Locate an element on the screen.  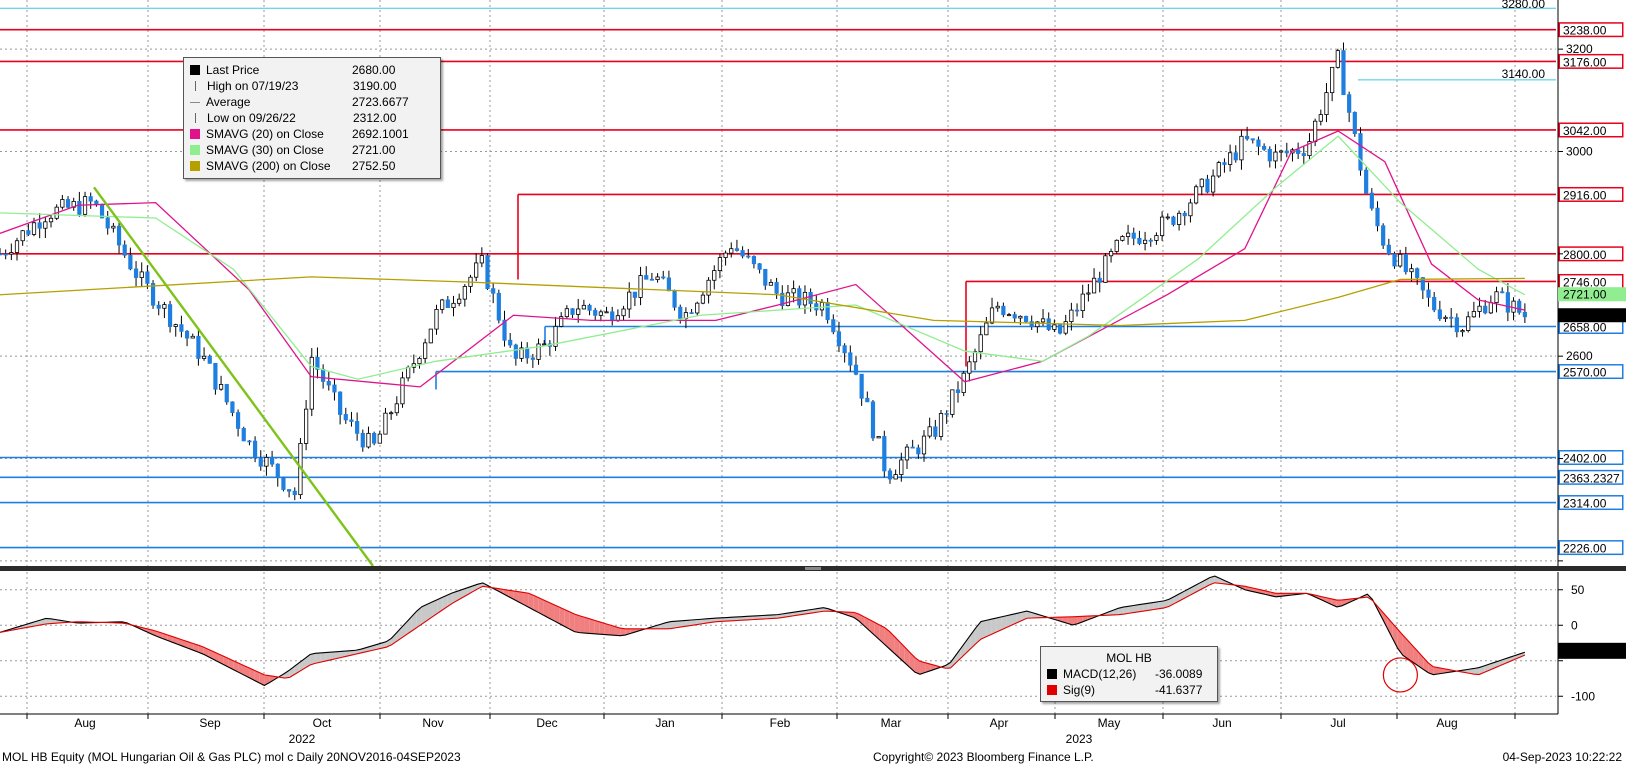
x-month-label: Sep is located at coordinates (210, 723).